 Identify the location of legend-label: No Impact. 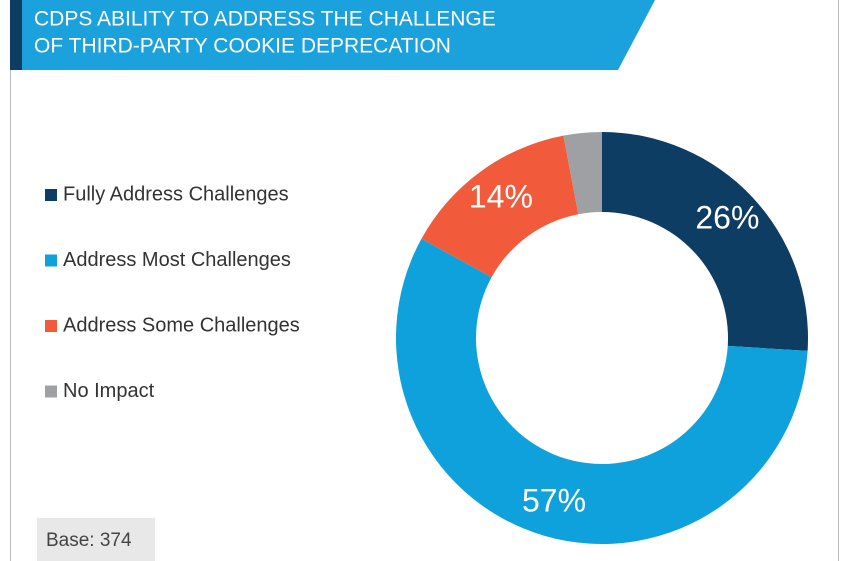
(109, 391).